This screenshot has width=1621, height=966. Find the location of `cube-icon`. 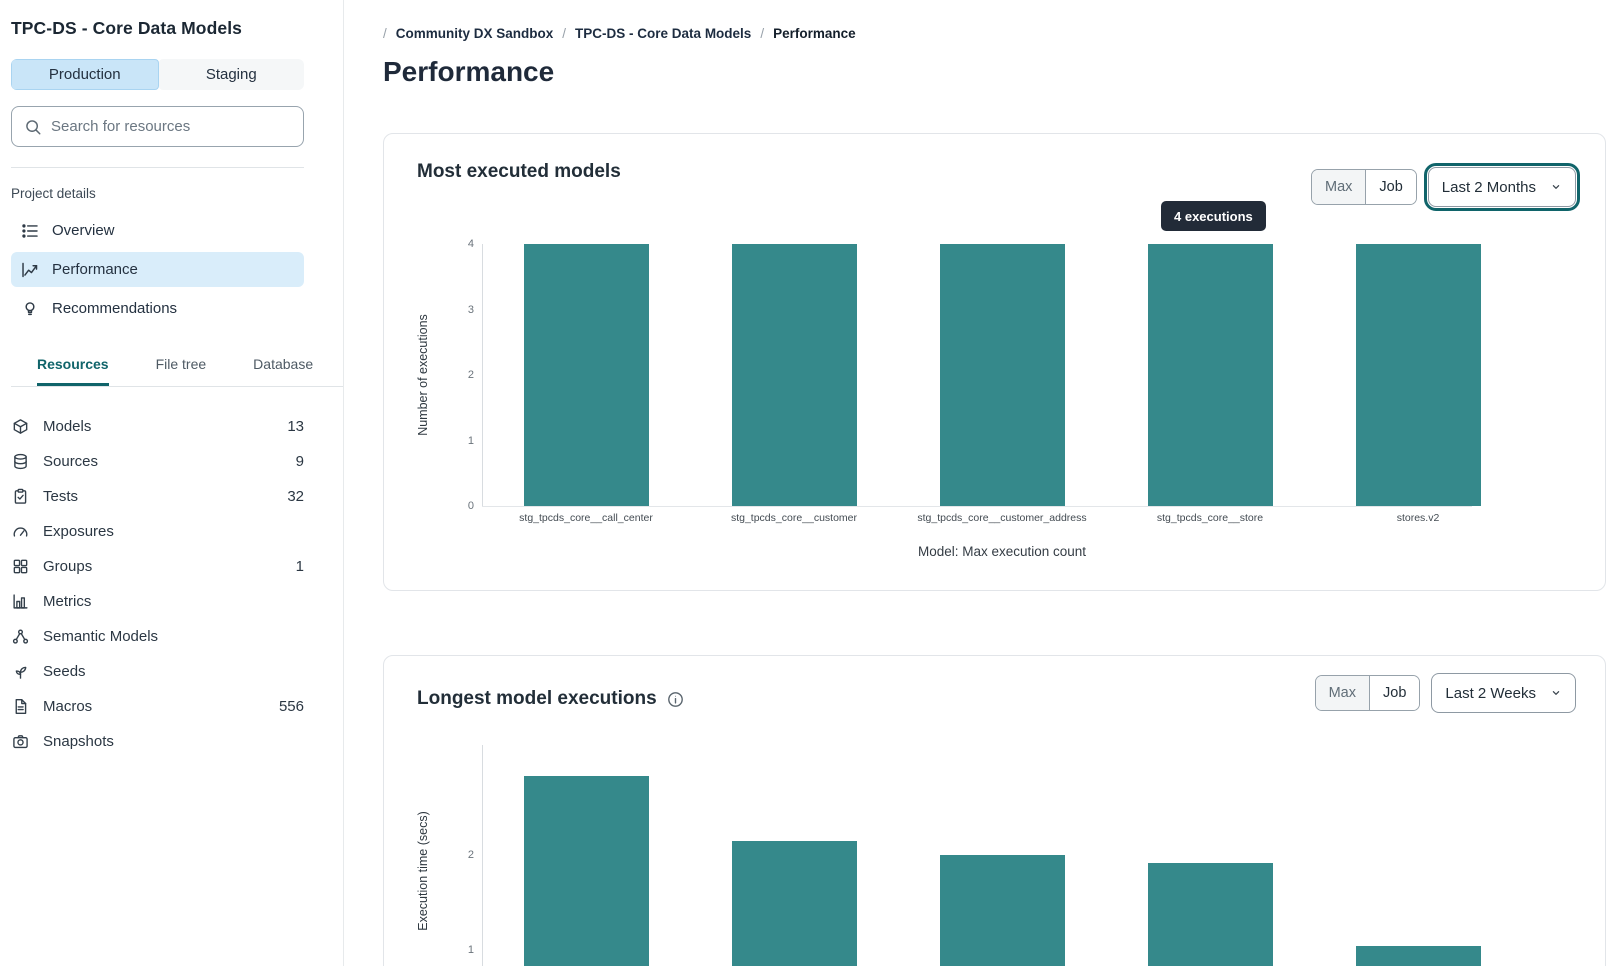

cube-icon is located at coordinates (20, 426).